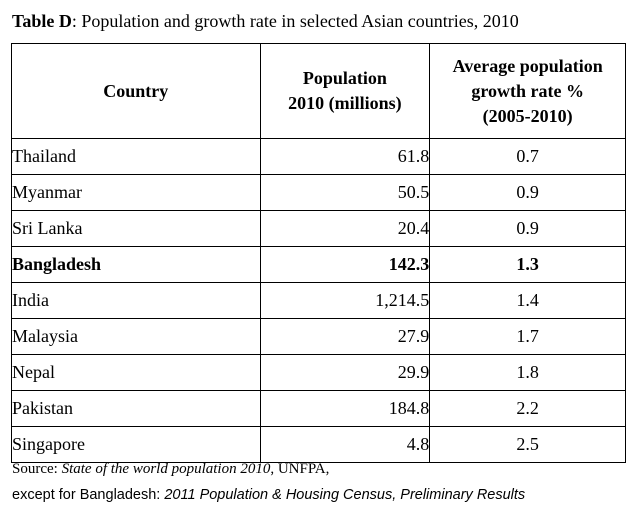 The image size is (640, 526). Describe the element at coordinates (136, 156) in the screenshot. I see `cell-country: Thailand` at that location.